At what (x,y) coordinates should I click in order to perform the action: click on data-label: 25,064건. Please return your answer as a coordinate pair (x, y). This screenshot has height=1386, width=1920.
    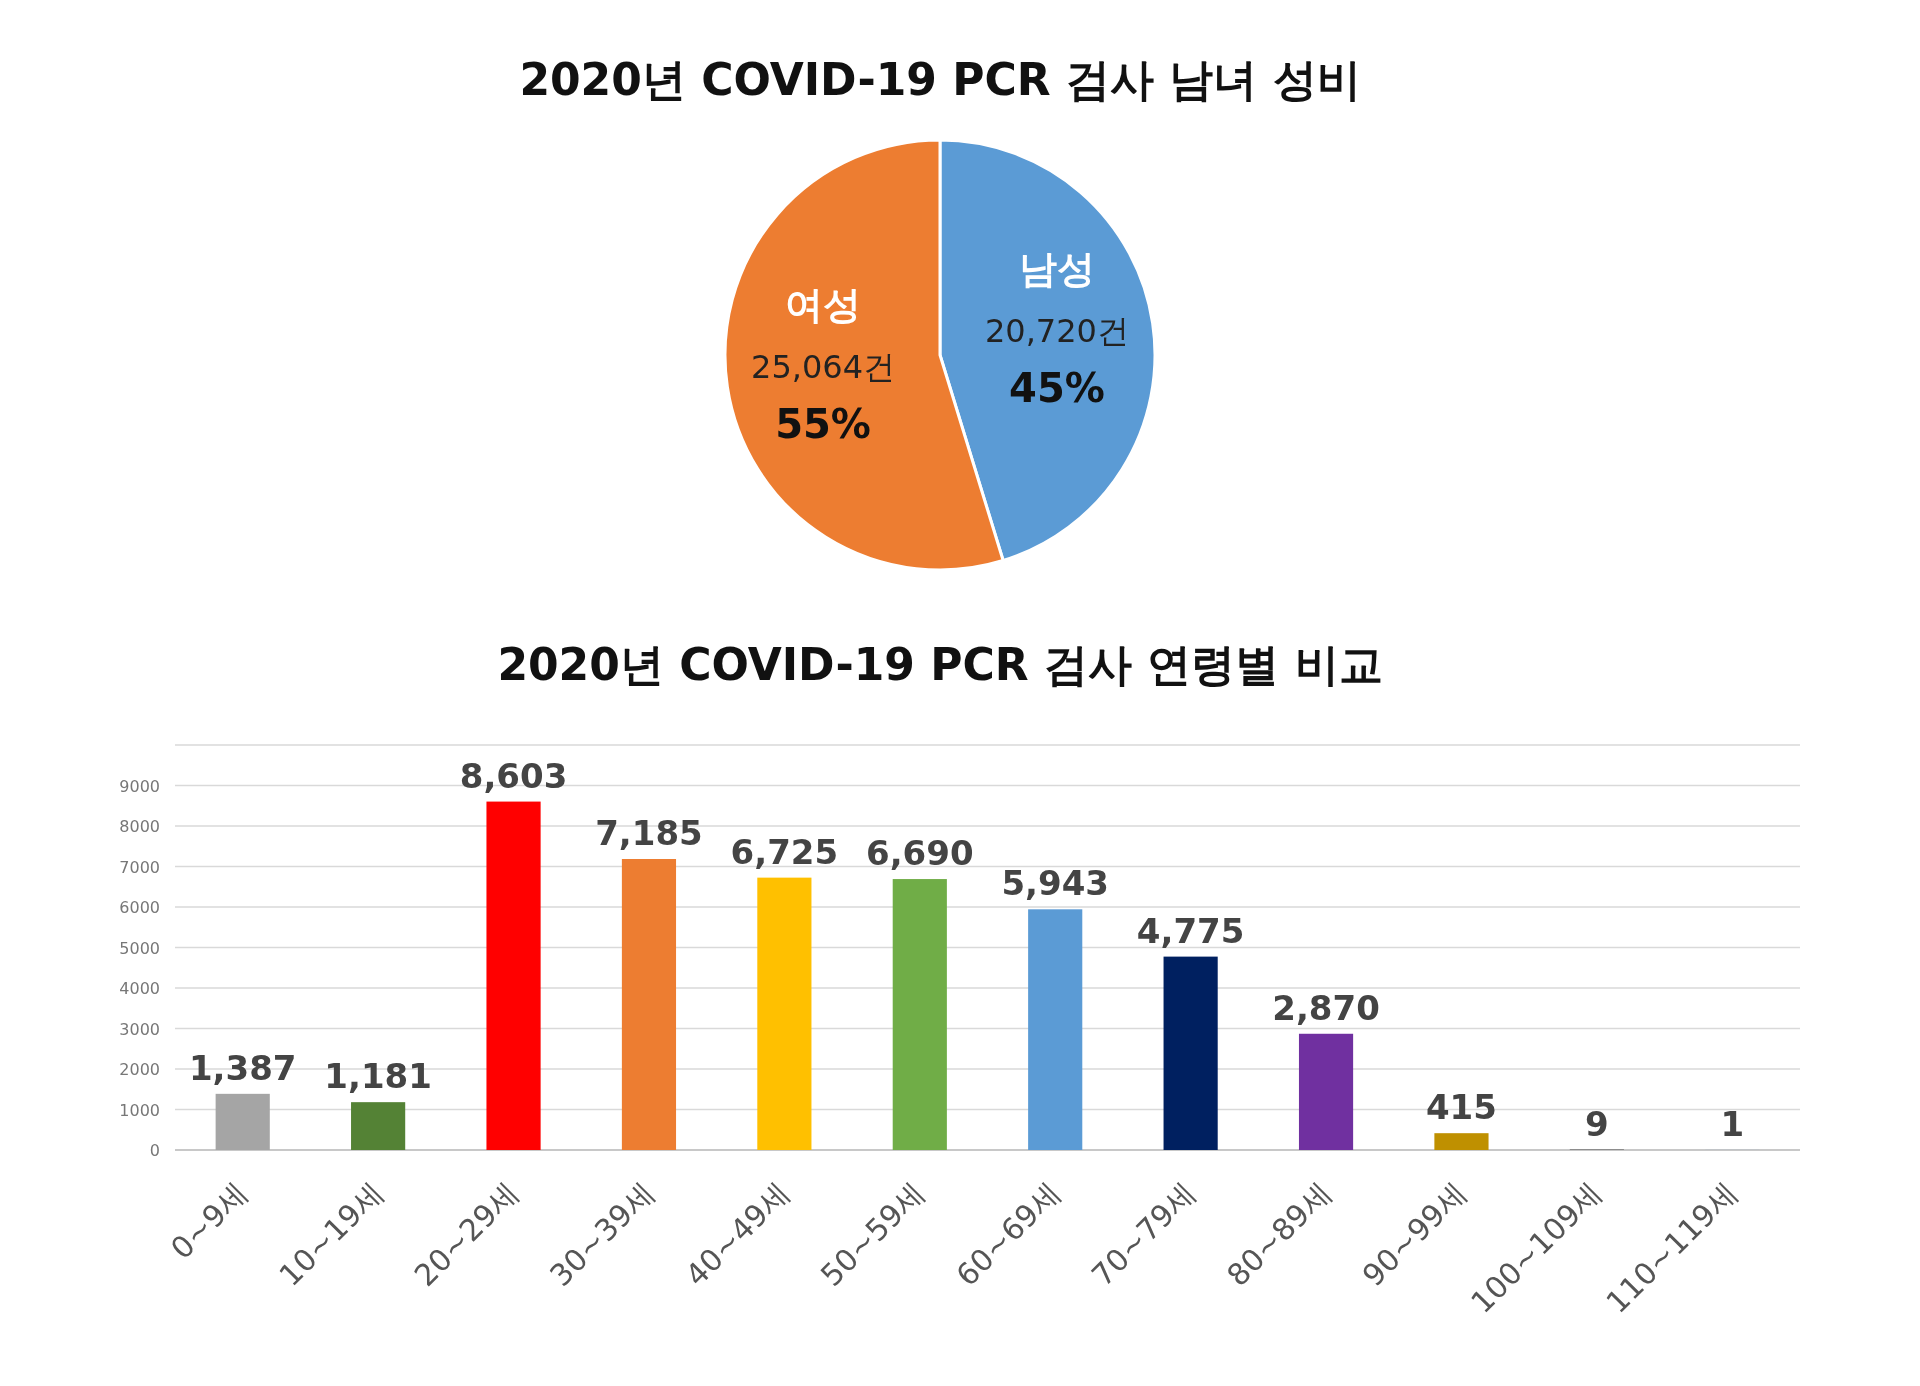
    Looking at the image, I should click on (823, 366).